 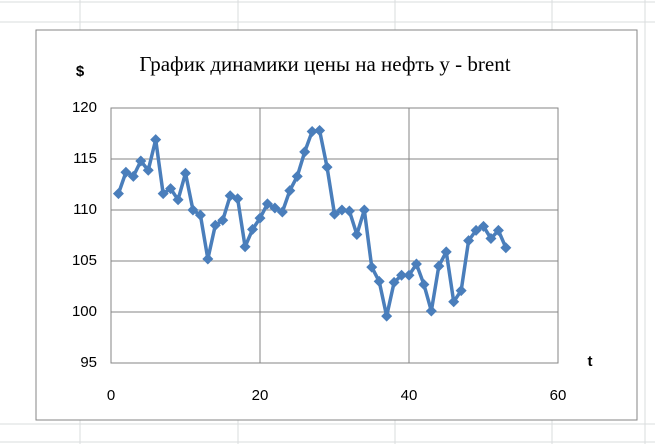 I want to click on y-tick-label: 100, so click(x=84, y=311).